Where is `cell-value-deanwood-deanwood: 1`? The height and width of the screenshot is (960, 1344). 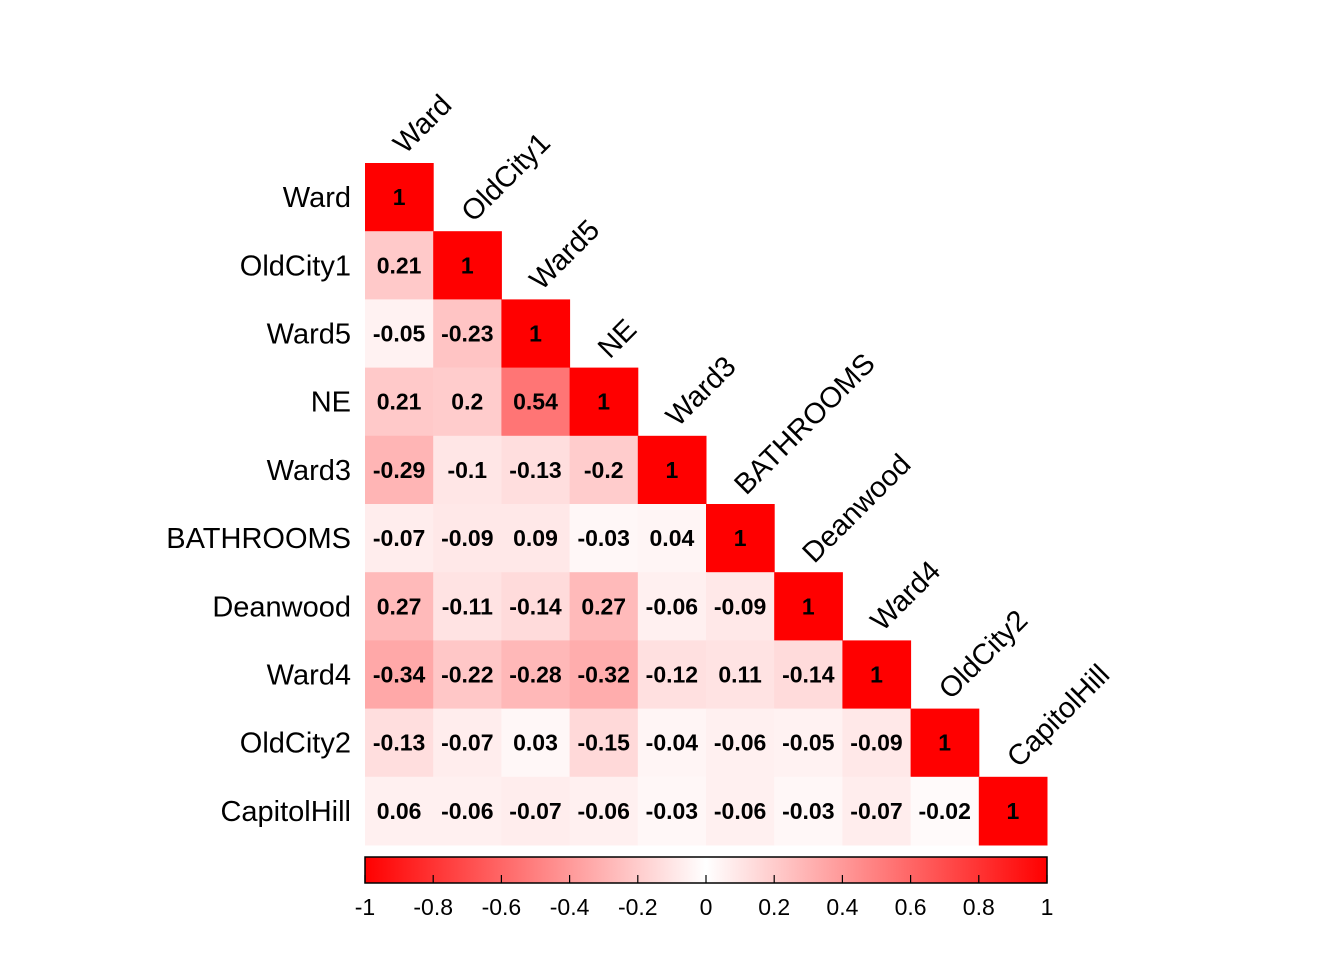
cell-value-deanwood-deanwood: 1 is located at coordinates (808, 606).